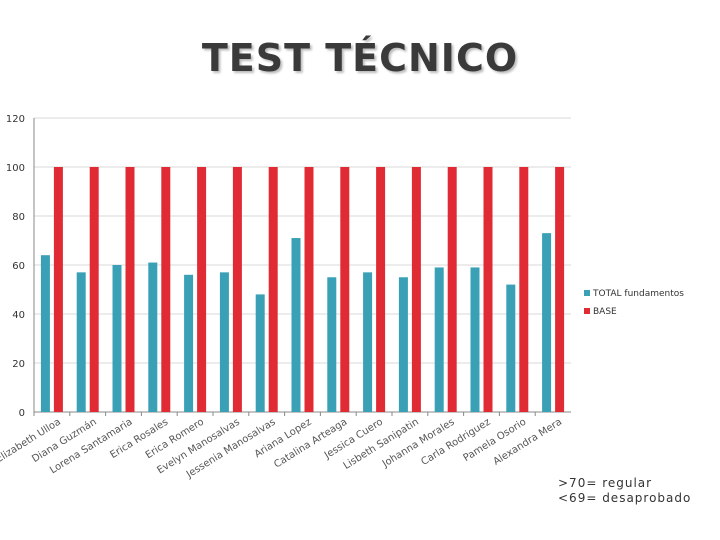 This screenshot has width=720, height=540. I want to click on y-tick-label: 80, so click(18, 217).